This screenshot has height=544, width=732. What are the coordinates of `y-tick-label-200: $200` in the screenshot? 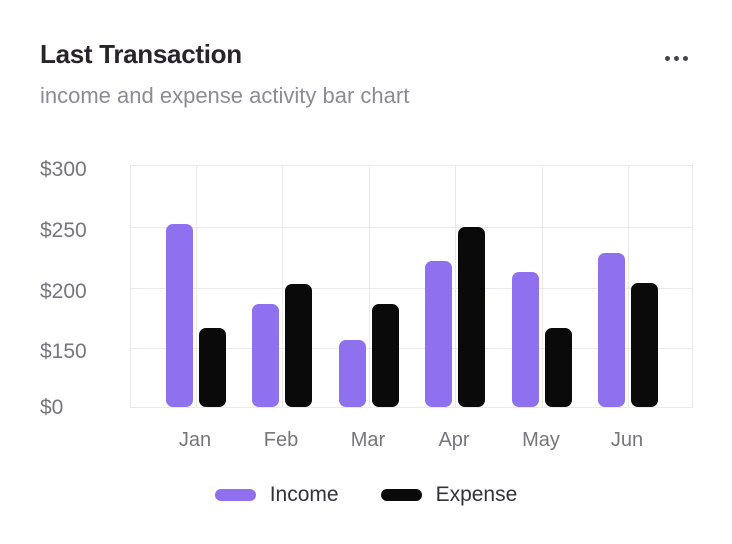 It's located at (63, 291).